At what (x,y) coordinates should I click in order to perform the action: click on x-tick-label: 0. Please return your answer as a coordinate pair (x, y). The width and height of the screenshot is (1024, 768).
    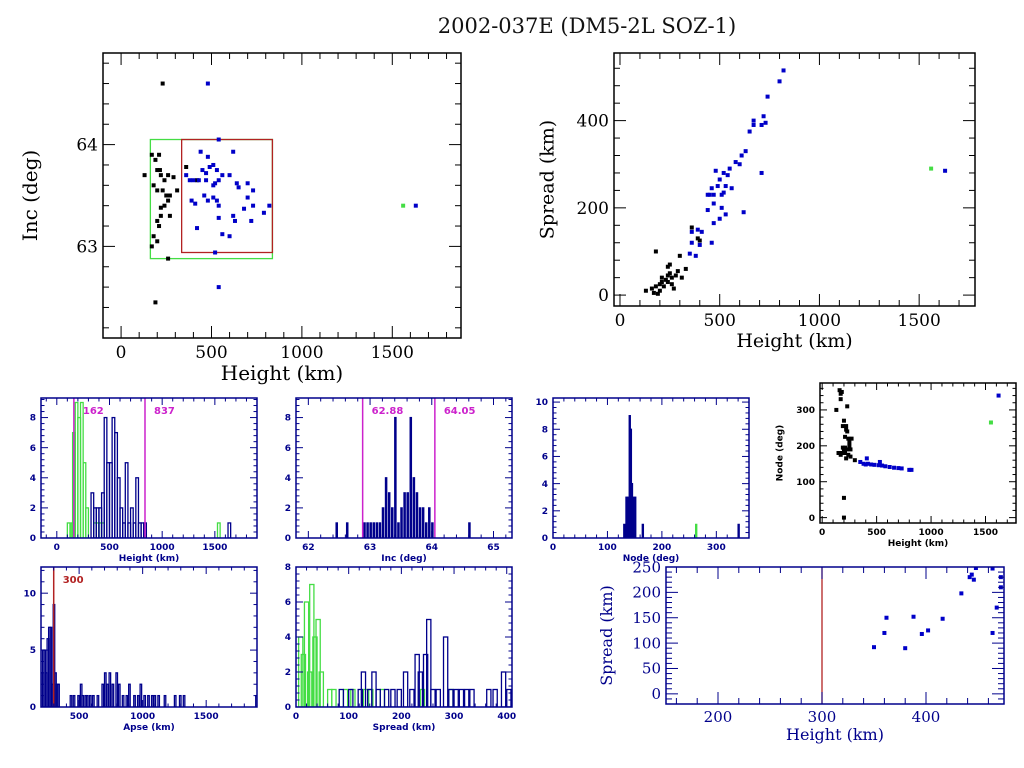
    Looking at the image, I should click on (121, 353).